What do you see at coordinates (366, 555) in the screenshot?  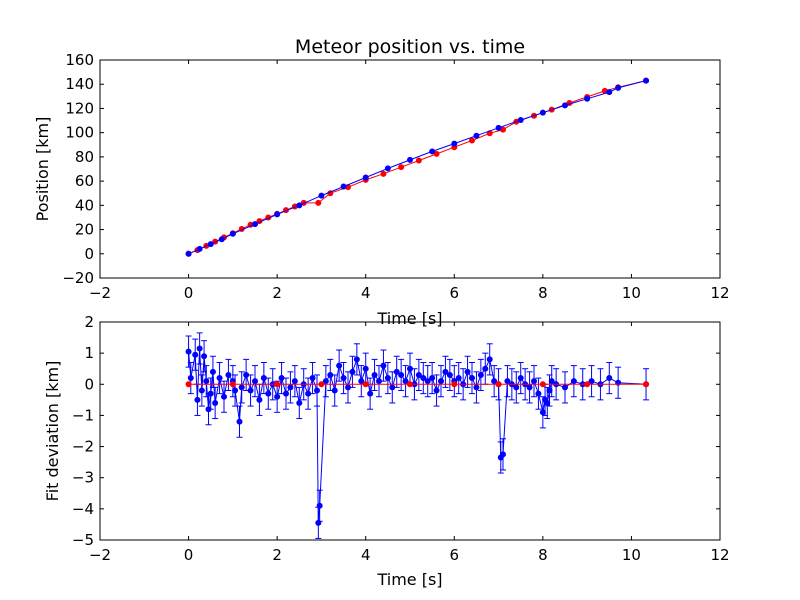 I see `deviation-x-tick-label: 4` at bounding box center [366, 555].